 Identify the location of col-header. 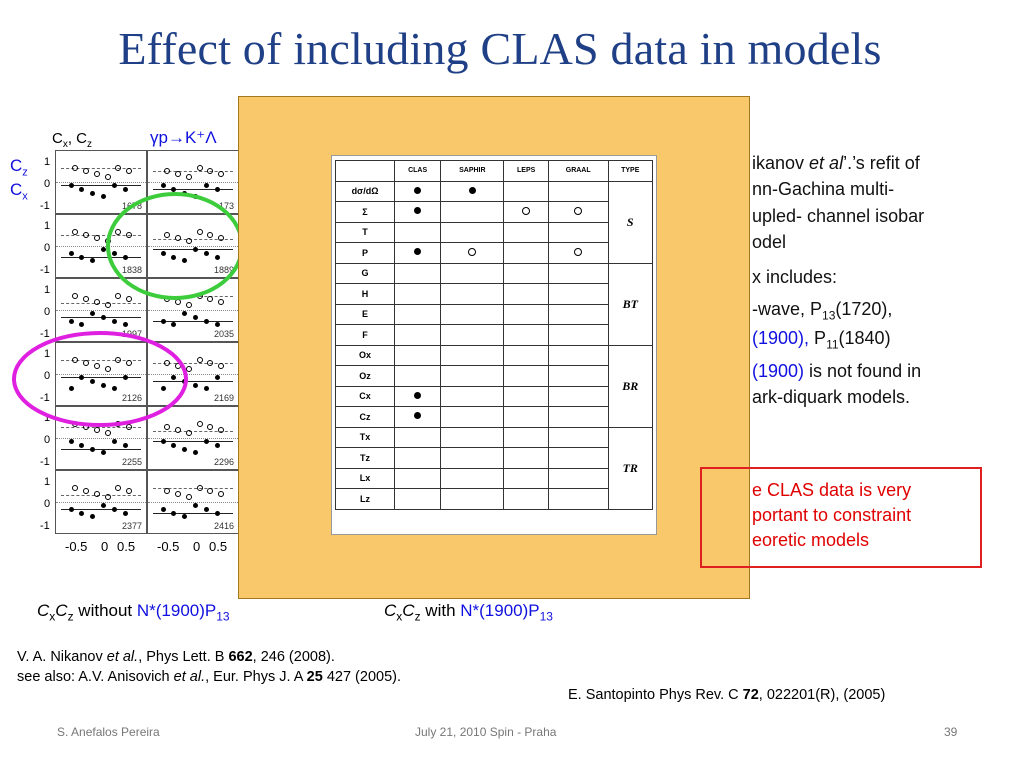
(365, 171).